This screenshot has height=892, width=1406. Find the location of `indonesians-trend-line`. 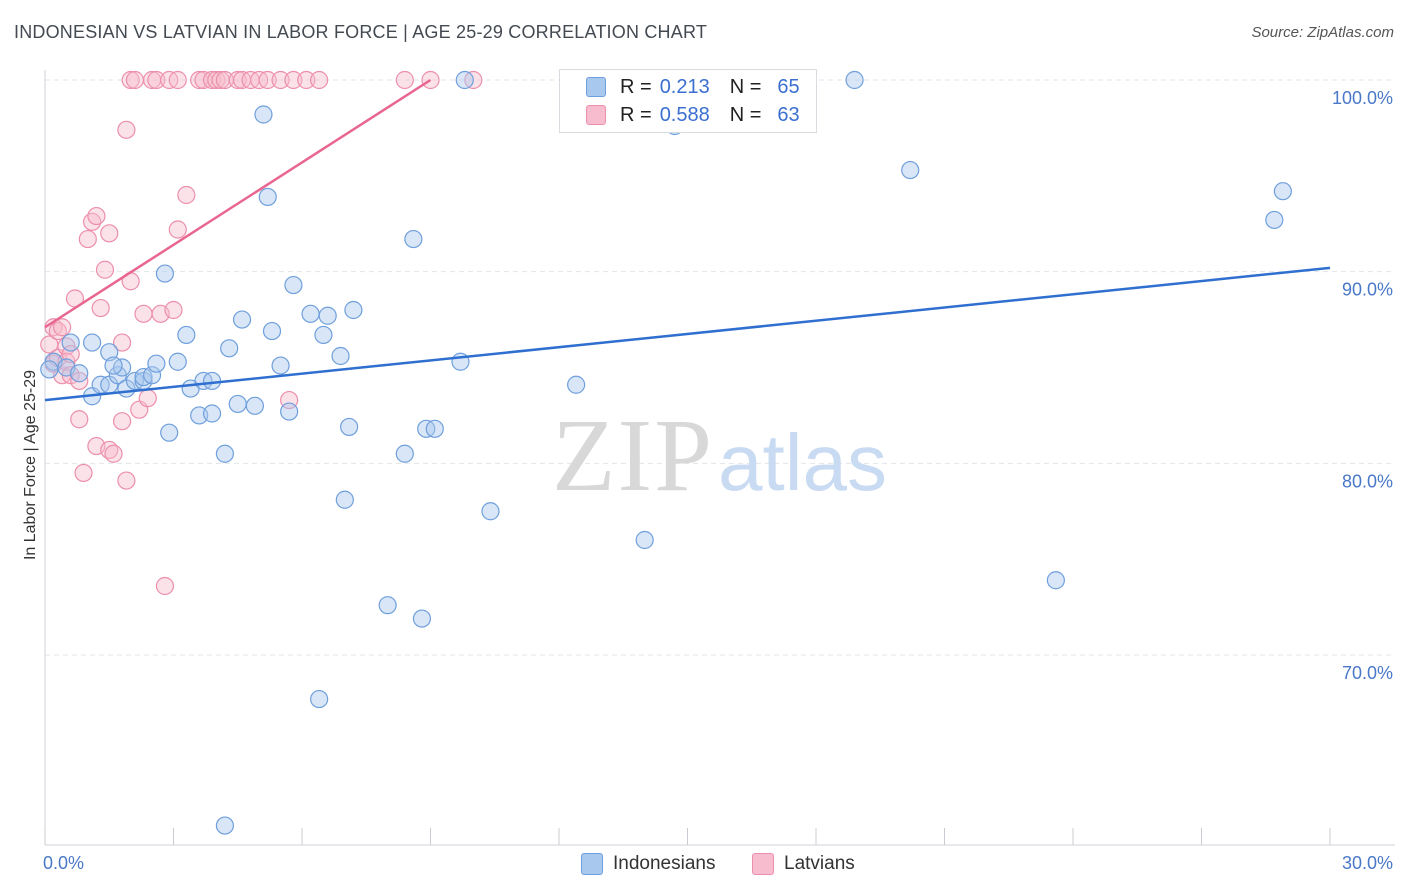

indonesians-trend-line is located at coordinates (687, 334).